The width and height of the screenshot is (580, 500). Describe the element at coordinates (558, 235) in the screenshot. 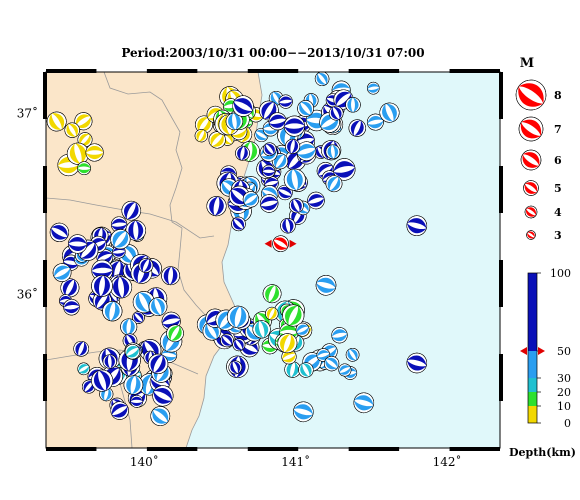

I see `magnitude-label-3: 3` at that location.